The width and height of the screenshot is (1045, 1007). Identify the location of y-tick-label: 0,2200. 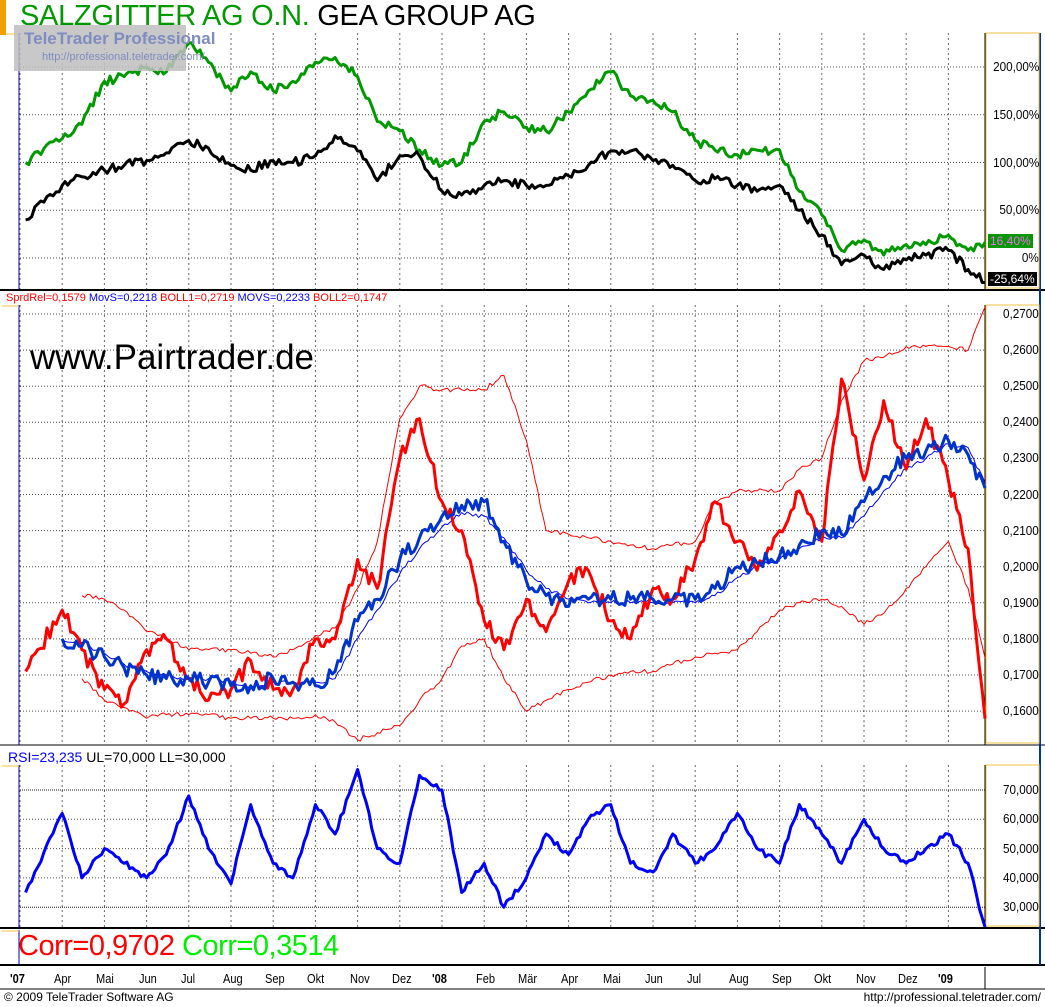
(1021, 494).